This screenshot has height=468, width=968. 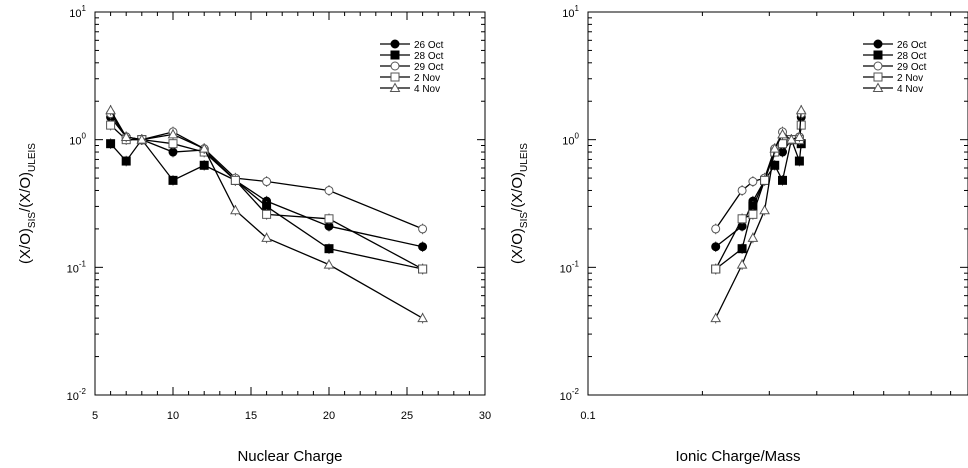 I want to click on series-26-oct, so click(x=758, y=182).